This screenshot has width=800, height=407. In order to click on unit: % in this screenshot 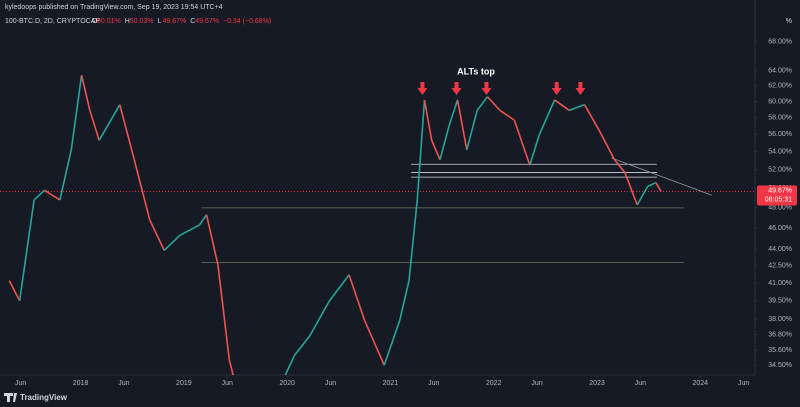, I will do `click(789, 21)`.